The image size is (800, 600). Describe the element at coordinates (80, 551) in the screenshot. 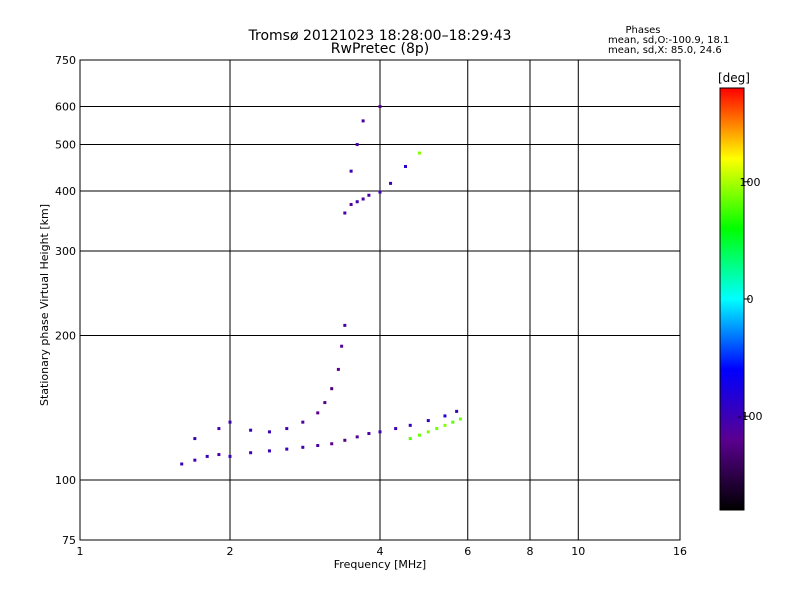

I see `x-tick-label: 1` at that location.